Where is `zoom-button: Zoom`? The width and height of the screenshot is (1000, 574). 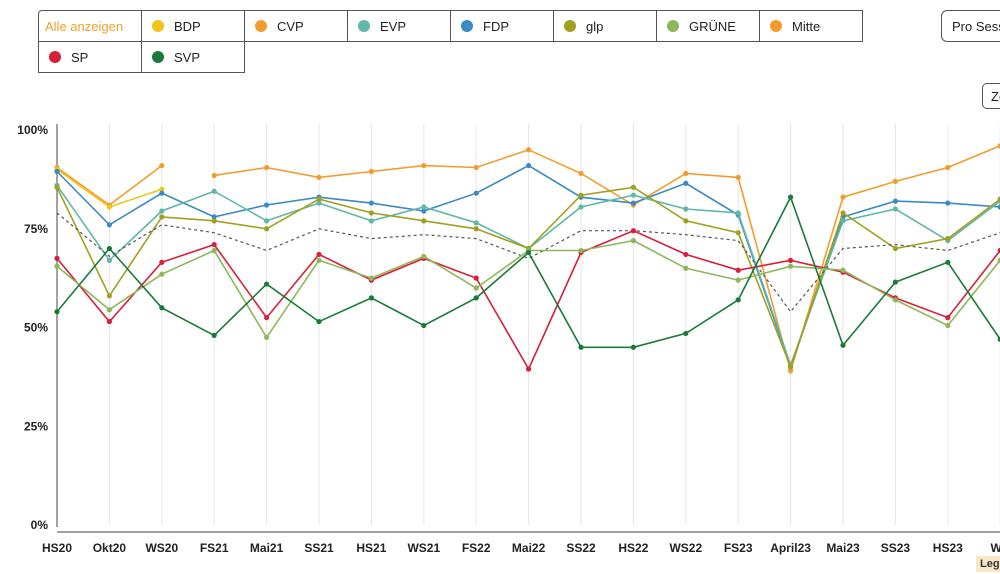
zoom-button: Zoom is located at coordinates (991, 96).